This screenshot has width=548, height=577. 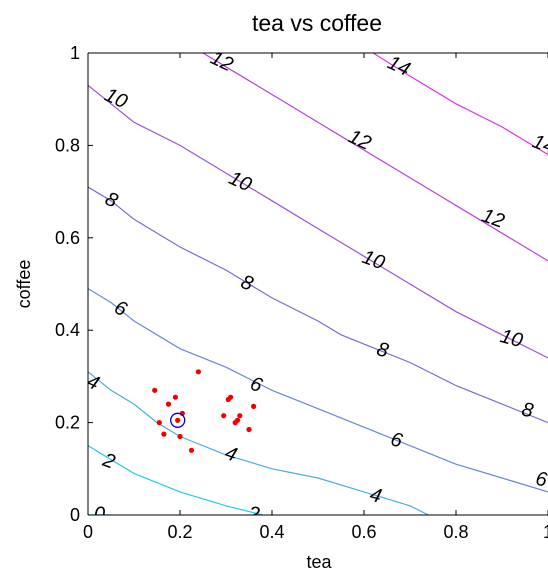 What do you see at coordinates (67, 145) in the screenshot?
I see `y-tick-label: 0.8` at bounding box center [67, 145].